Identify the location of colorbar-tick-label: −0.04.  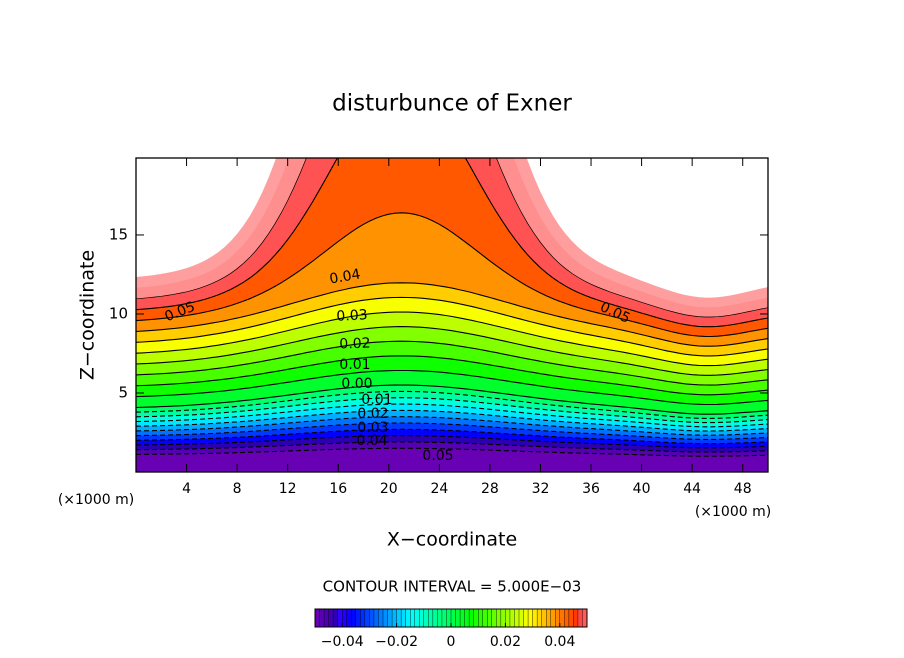
(342, 642).